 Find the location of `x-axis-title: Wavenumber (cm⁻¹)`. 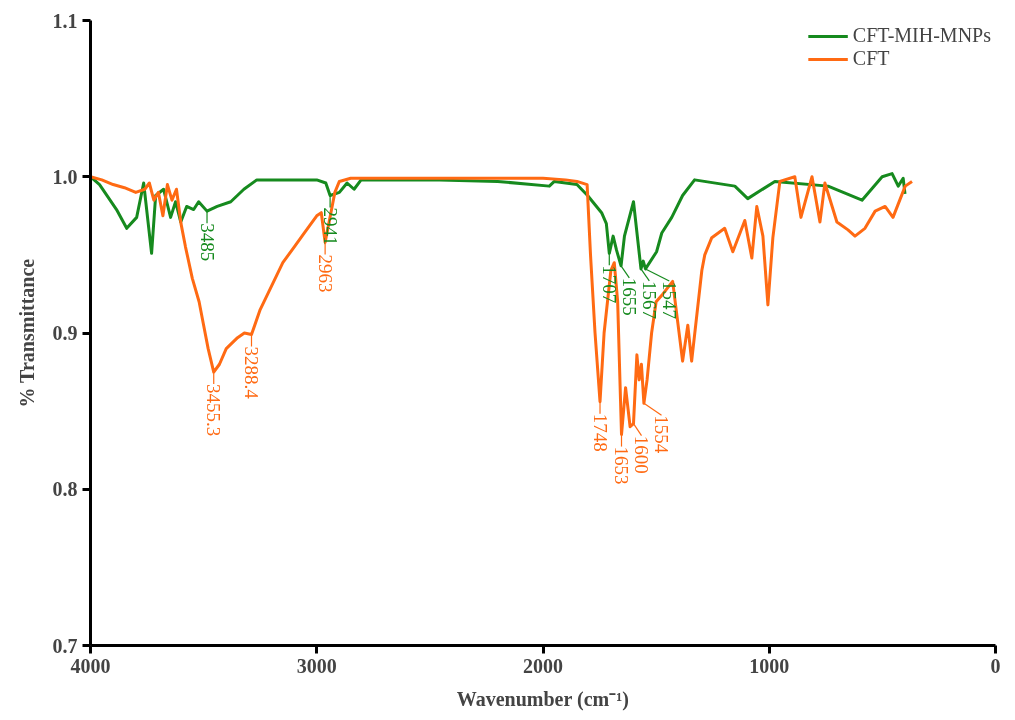

x-axis-title: Wavenumber (cm⁻¹) is located at coordinates (542, 699).